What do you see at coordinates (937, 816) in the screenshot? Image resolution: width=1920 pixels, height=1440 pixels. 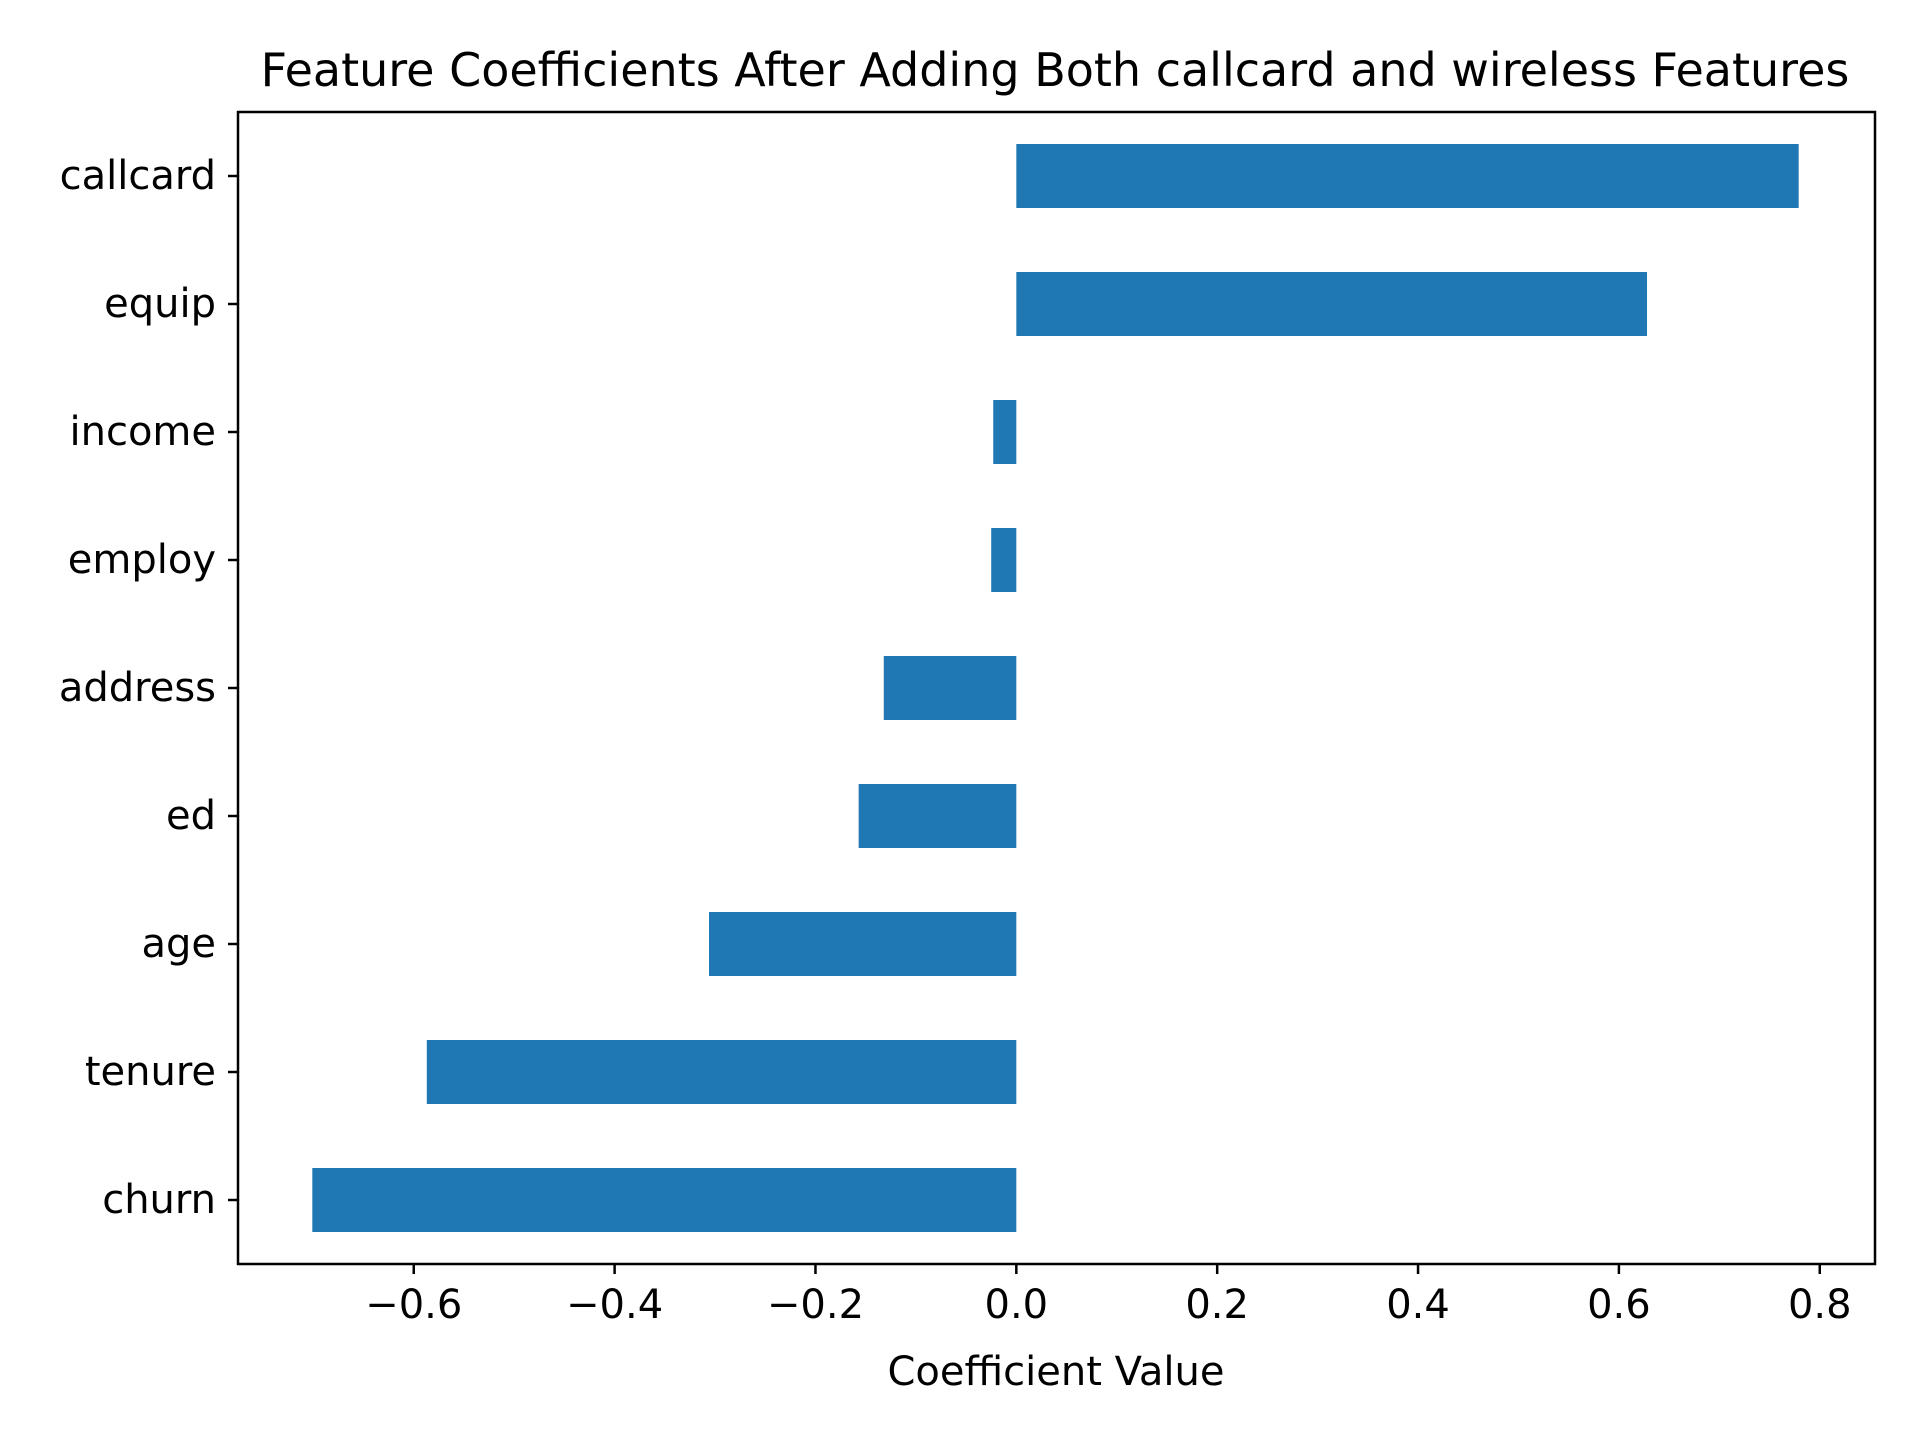 I see `bar-ed` at bounding box center [937, 816].